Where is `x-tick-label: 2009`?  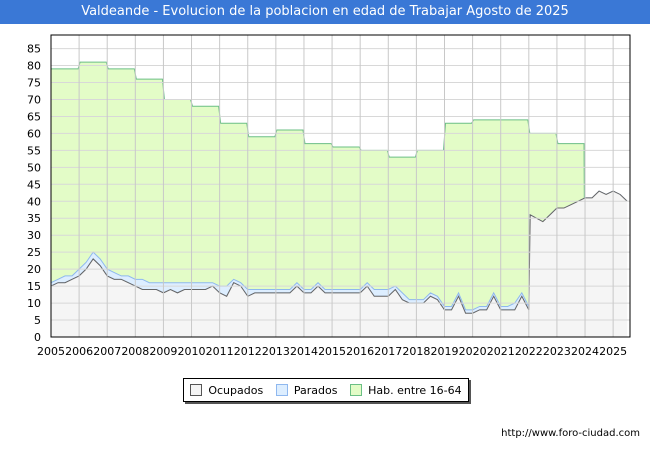
x-tick-label: 2009 is located at coordinates (163, 351).